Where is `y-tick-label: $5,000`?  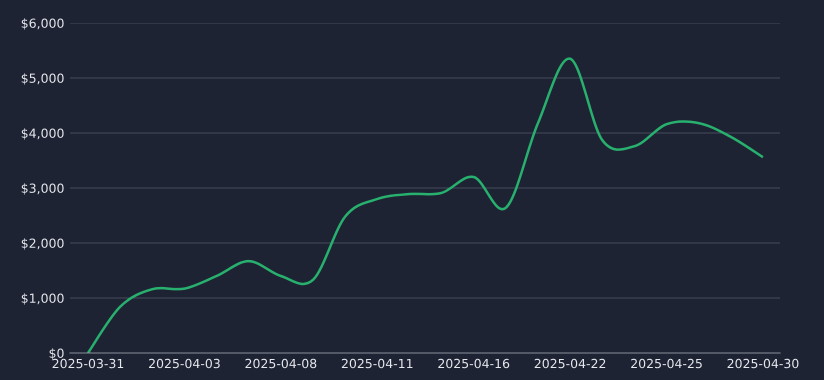
y-tick-label: $5,000 is located at coordinates (43, 79).